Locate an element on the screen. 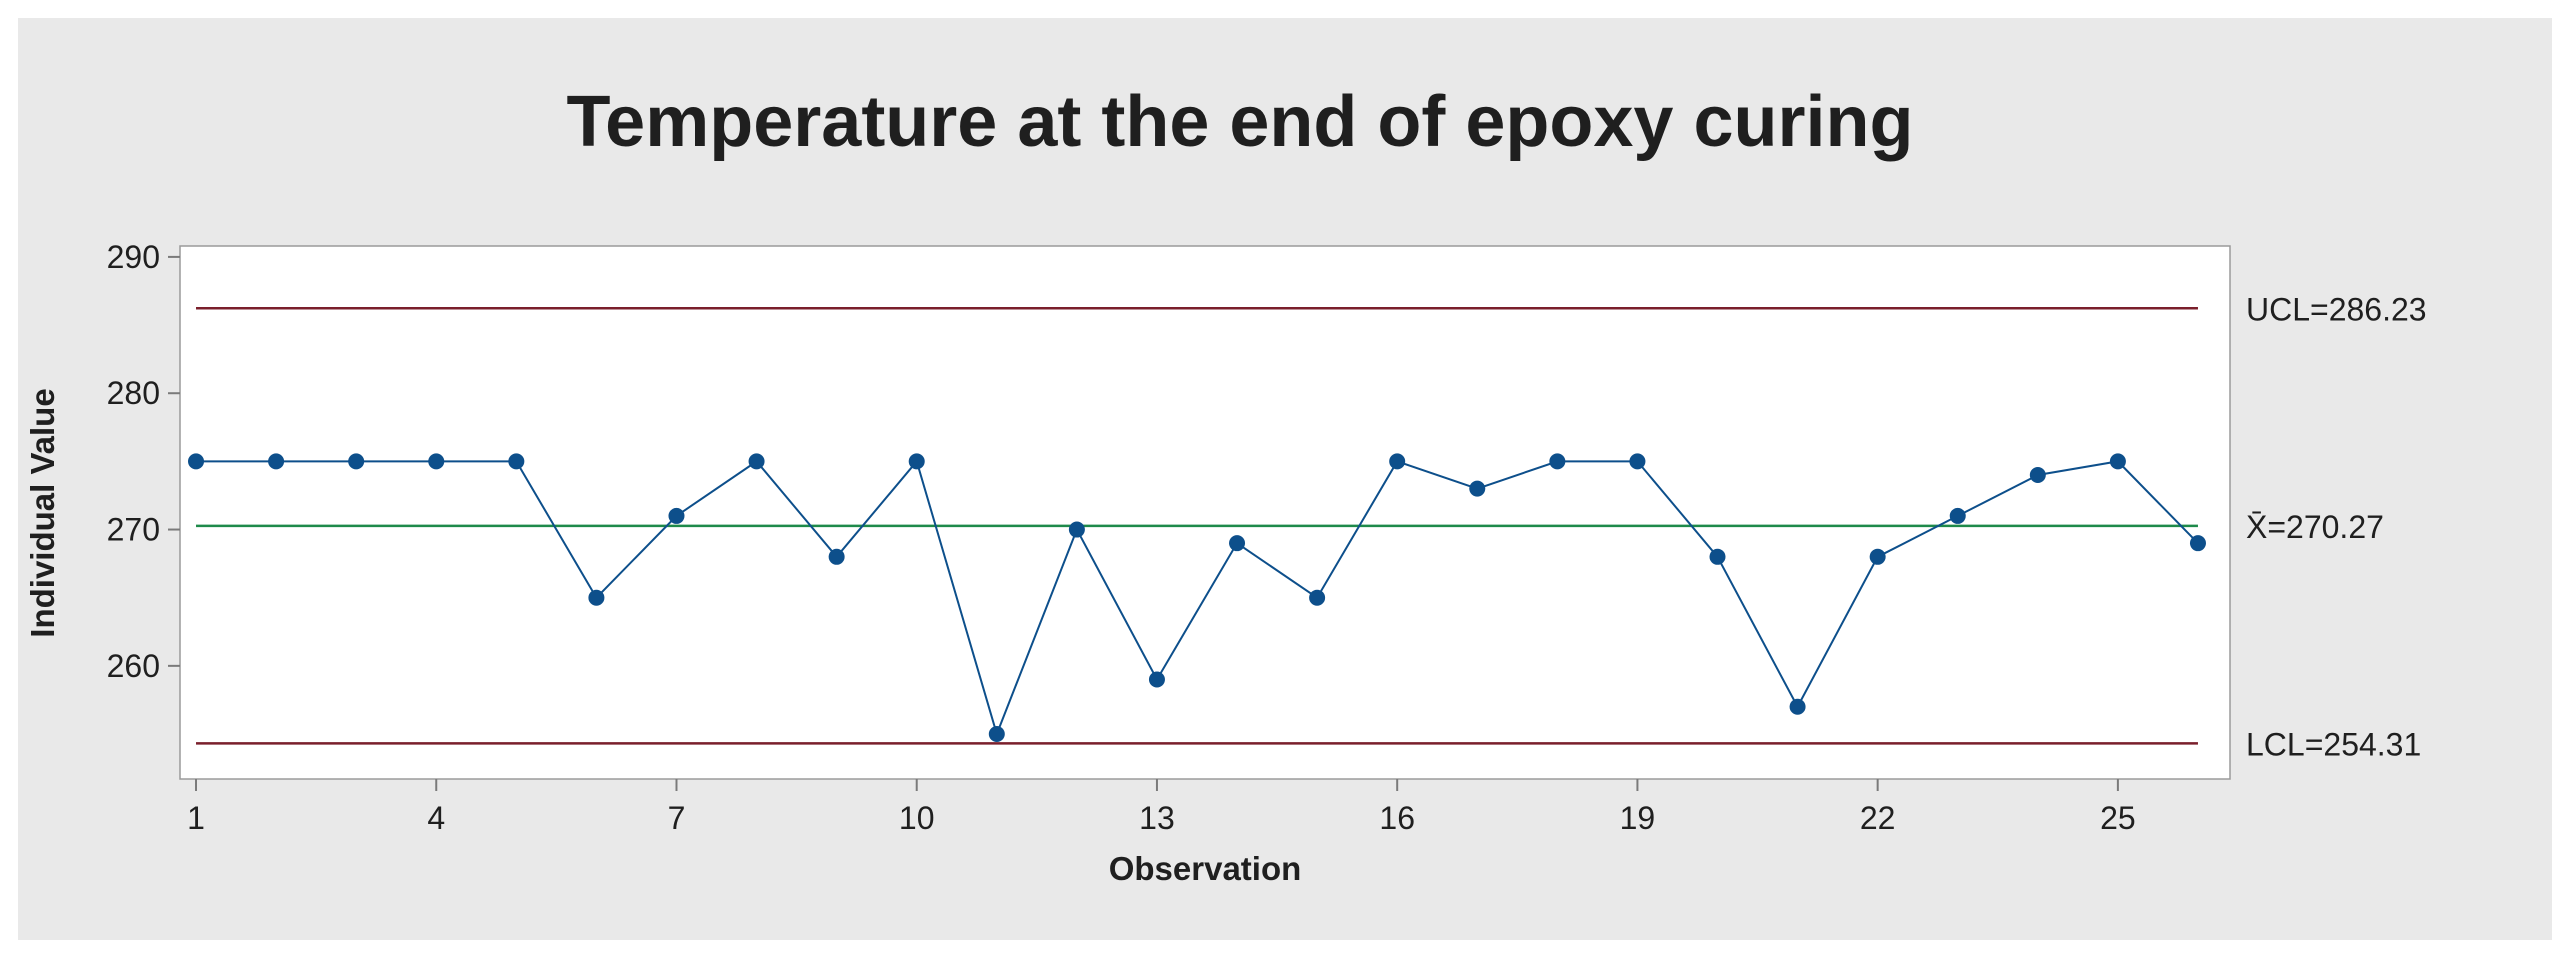  x-tick-label: 4 is located at coordinates (436, 818).